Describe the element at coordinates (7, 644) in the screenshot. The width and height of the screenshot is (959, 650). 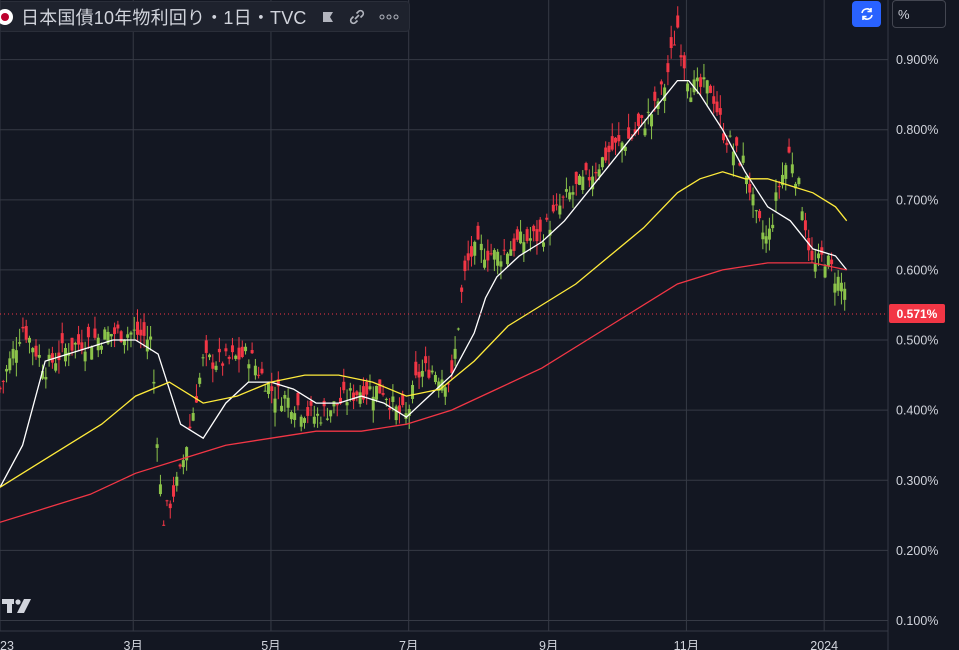
I see `x-tick-label: 2023` at that location.